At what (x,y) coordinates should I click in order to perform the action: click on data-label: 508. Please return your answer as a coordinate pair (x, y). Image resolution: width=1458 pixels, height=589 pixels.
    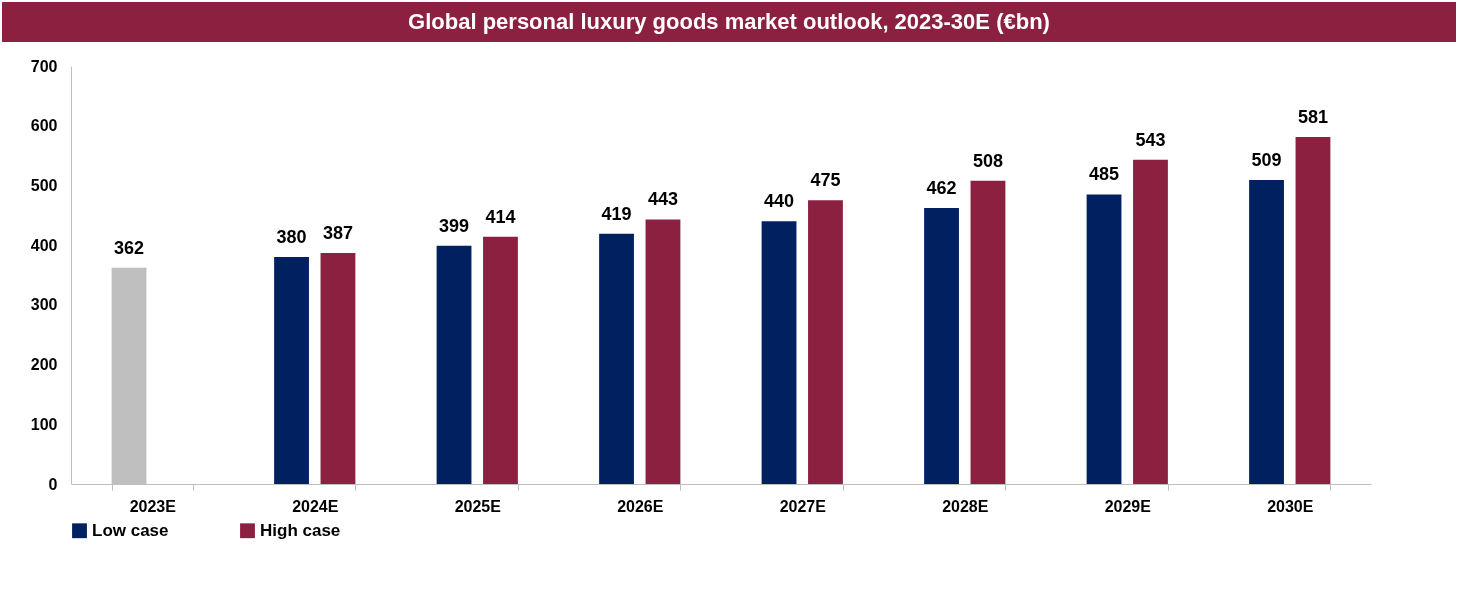
    Looking at the image, I should click on (987, 160).